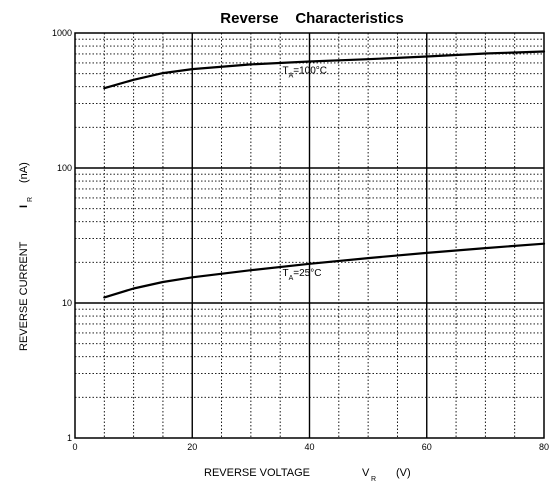 The image size is (554, 494). Describe the element at coordinates (403, 473) in the screenshot. I see `x-axis-label-unit: (V)` at that location.